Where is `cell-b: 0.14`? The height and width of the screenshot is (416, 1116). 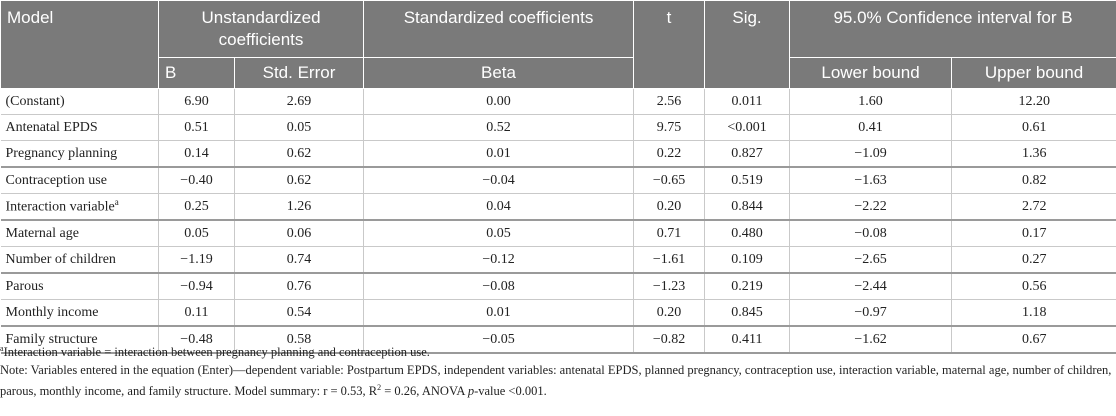
cell-b: 0.14 is located at coordinates (196, 154).